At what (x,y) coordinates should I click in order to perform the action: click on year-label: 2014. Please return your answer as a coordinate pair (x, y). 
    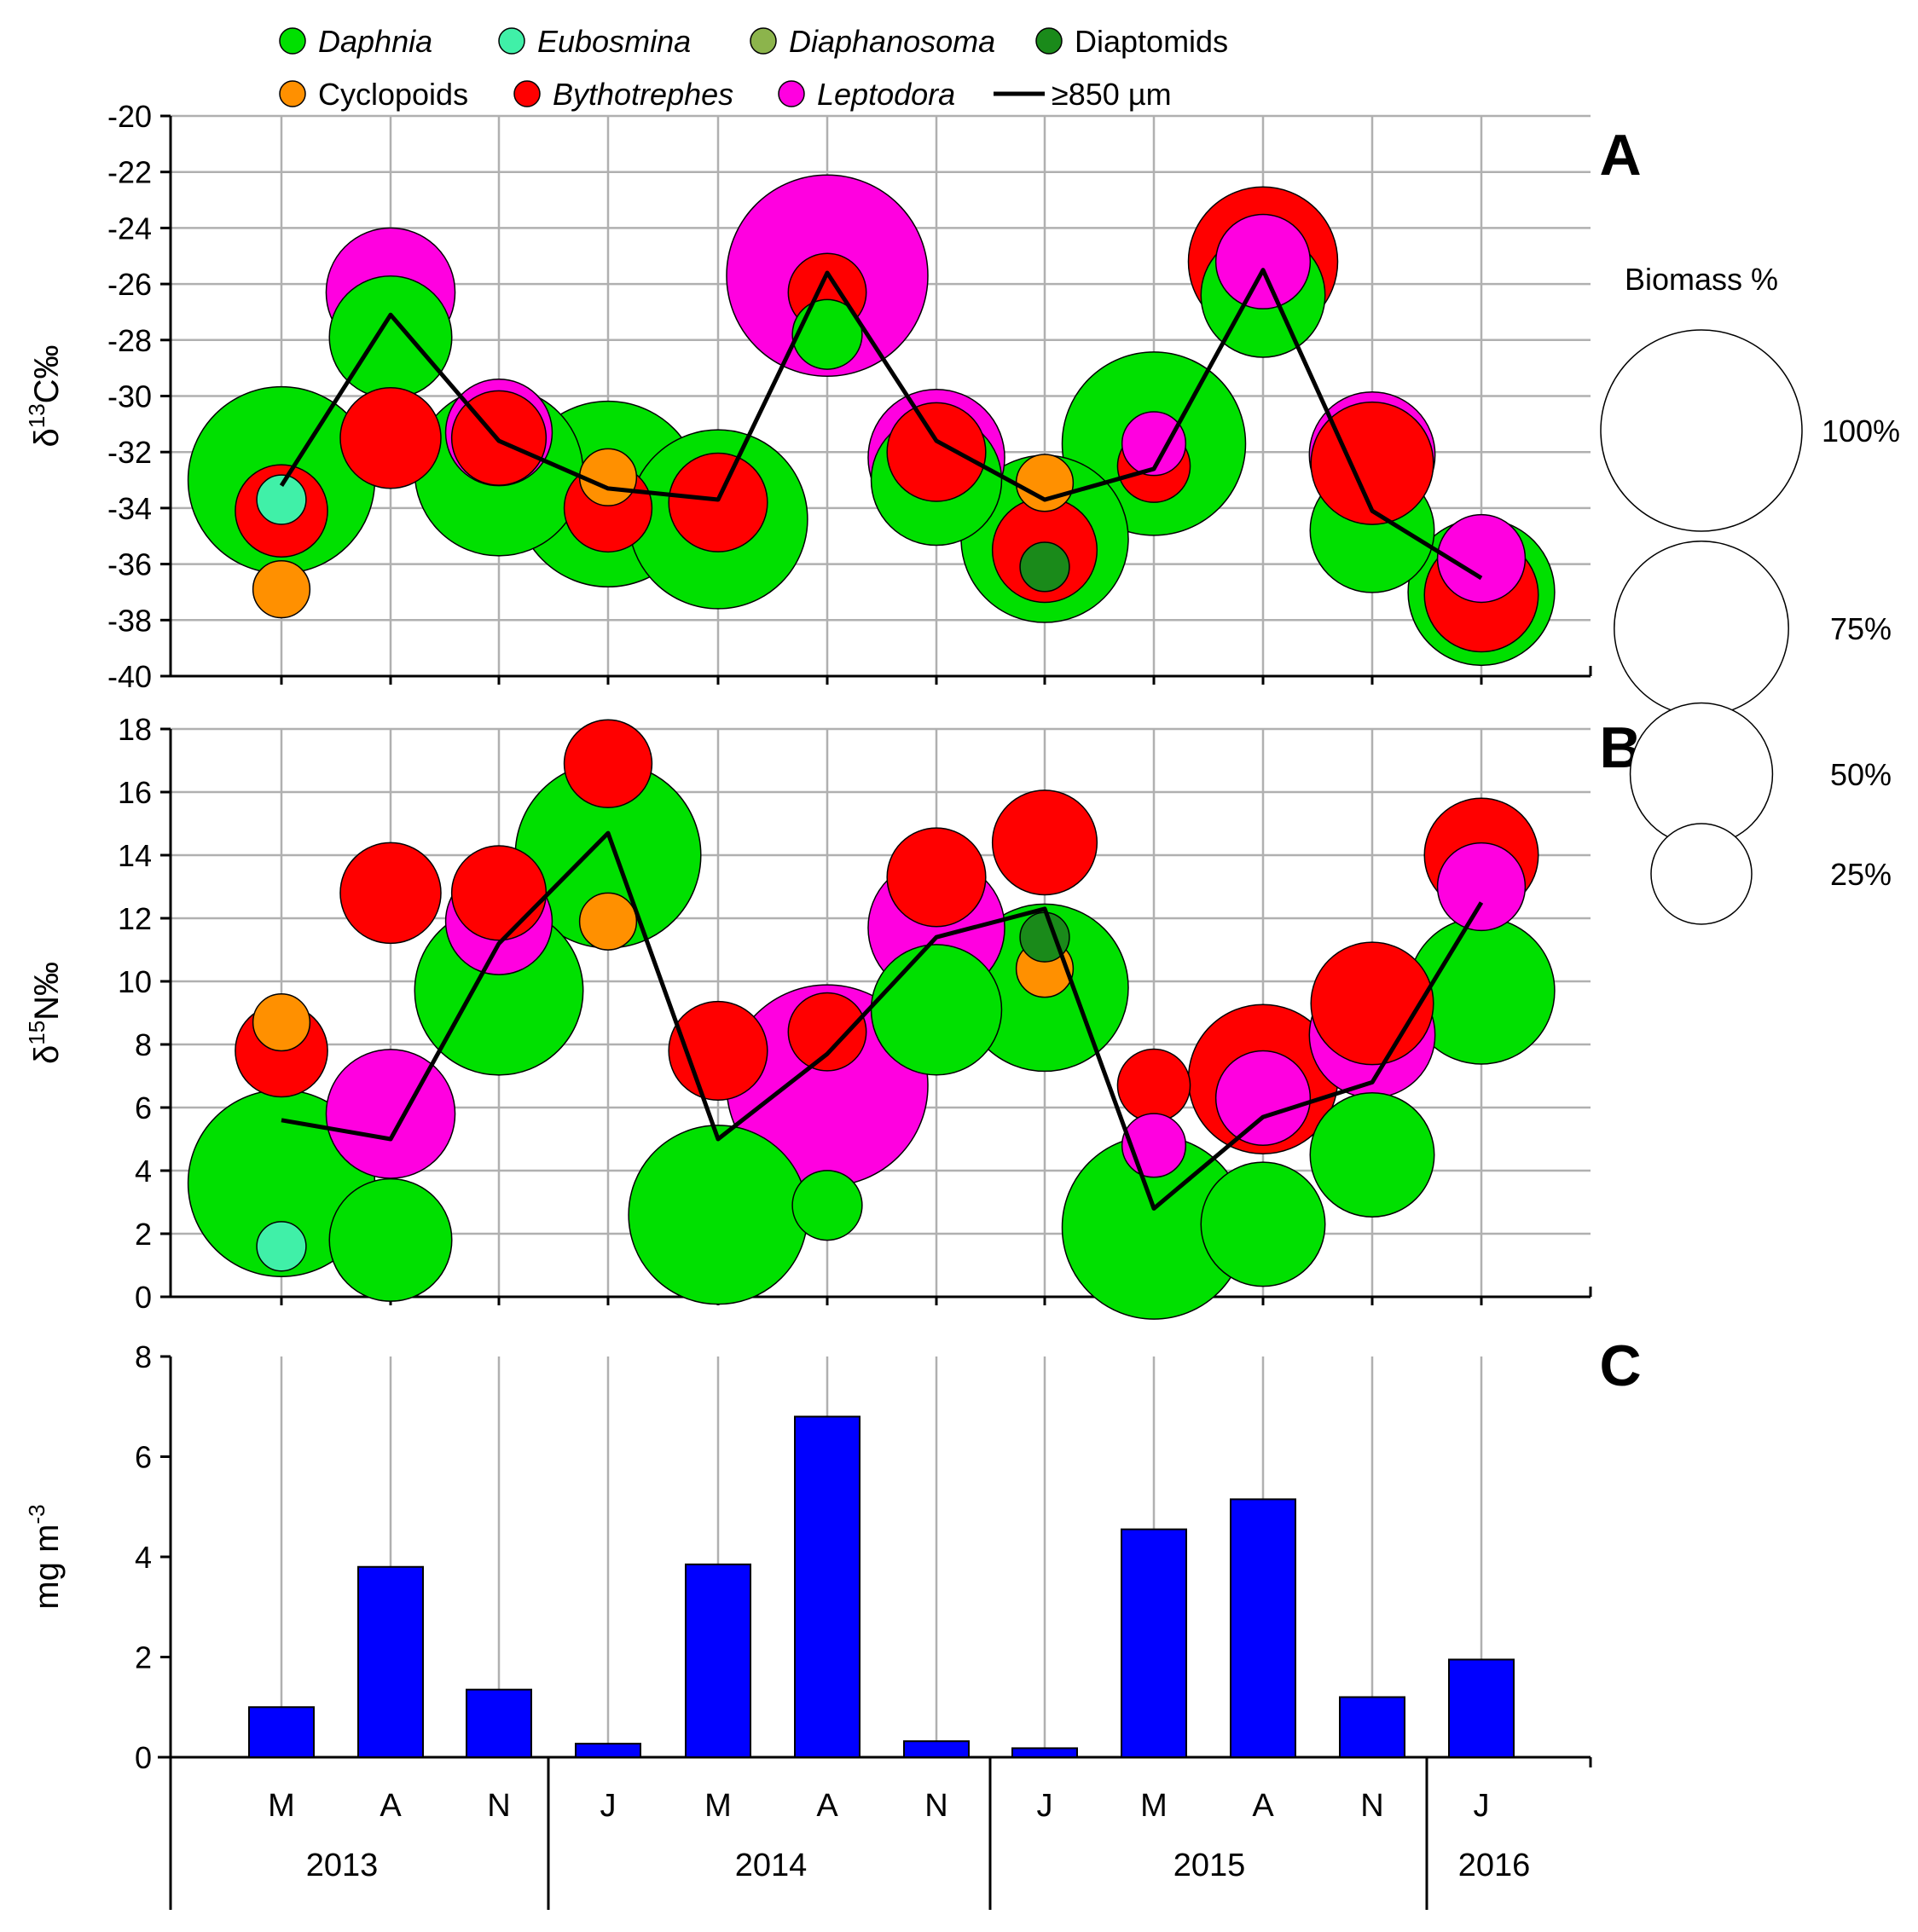
    Looking at the image, I should click on (771, 1865).